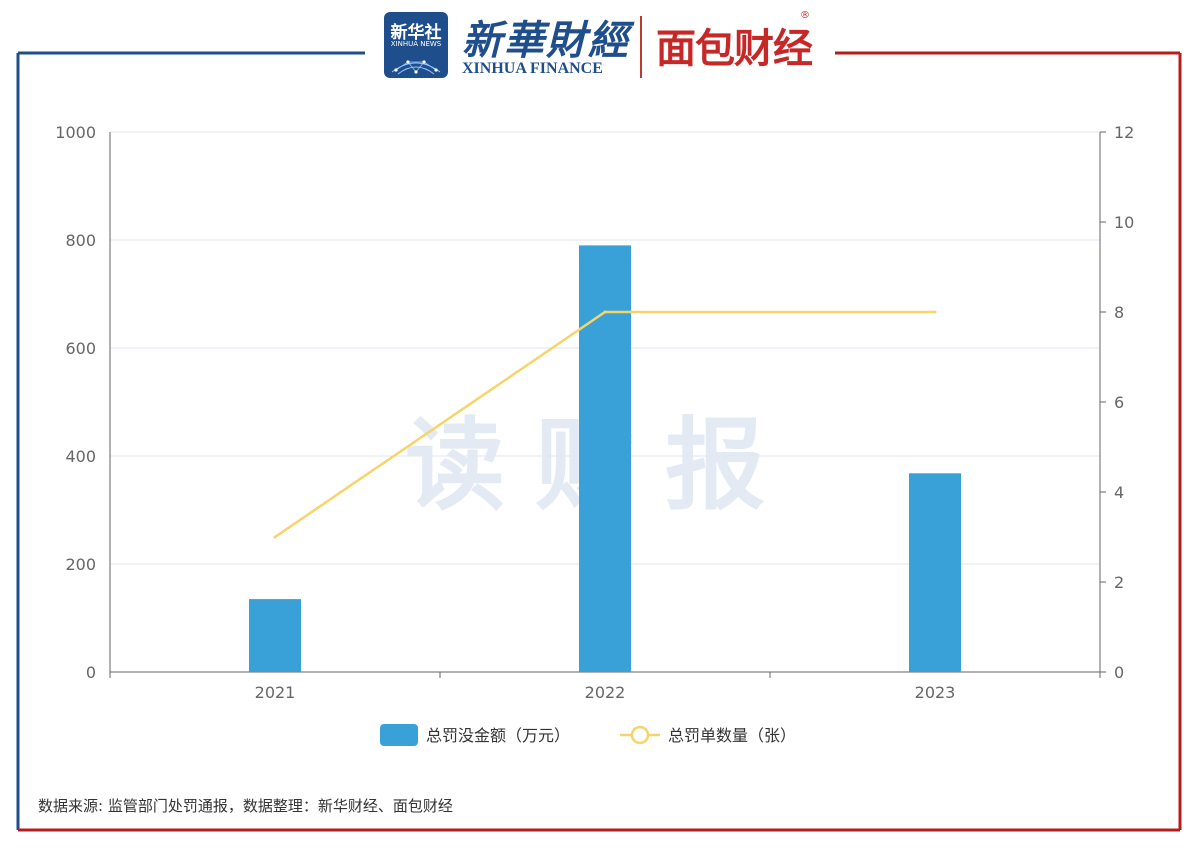 The image size is (1200, 848). I want to click on data-source-note: 数据来源: 监管部门处罚通报，数据整理：新华财经、面包财经, so click(245, 806).